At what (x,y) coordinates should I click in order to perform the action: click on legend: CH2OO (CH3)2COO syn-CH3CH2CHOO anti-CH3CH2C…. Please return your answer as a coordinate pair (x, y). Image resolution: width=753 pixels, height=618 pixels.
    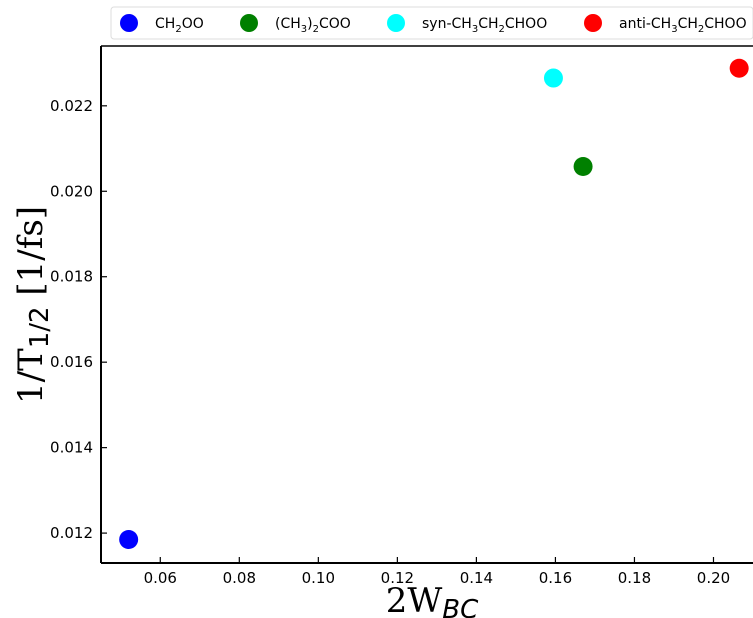
    Looking at the image, I should click on (431, 23).